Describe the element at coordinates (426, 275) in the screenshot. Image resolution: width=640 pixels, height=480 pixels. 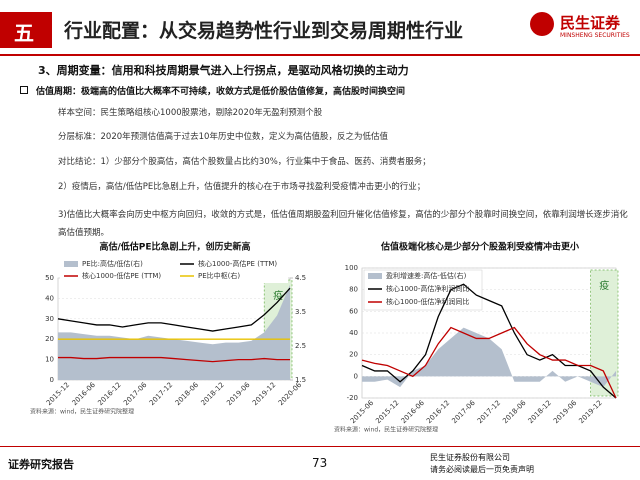
I see `legend-label: 盈利增速差:高估-低估(右)` at that location.